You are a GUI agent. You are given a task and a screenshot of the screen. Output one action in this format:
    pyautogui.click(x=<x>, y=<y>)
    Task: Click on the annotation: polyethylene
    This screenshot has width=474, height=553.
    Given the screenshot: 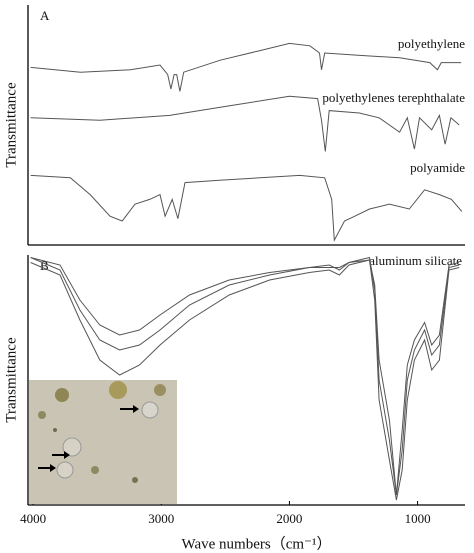 What is the action you would take?
    pyautogui.click(x=431, y=43)
    